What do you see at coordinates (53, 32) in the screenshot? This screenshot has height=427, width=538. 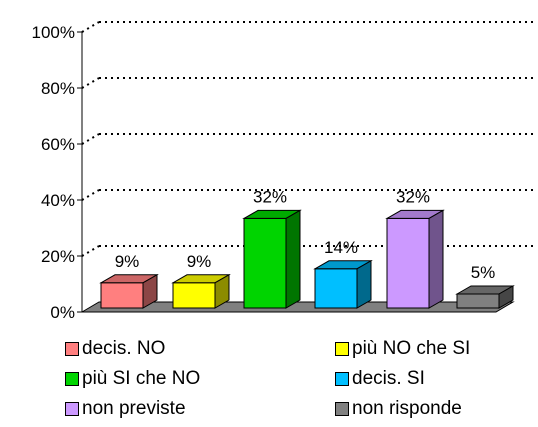 I see `y-tick-label: 100%` at bounding box center [53, 32].